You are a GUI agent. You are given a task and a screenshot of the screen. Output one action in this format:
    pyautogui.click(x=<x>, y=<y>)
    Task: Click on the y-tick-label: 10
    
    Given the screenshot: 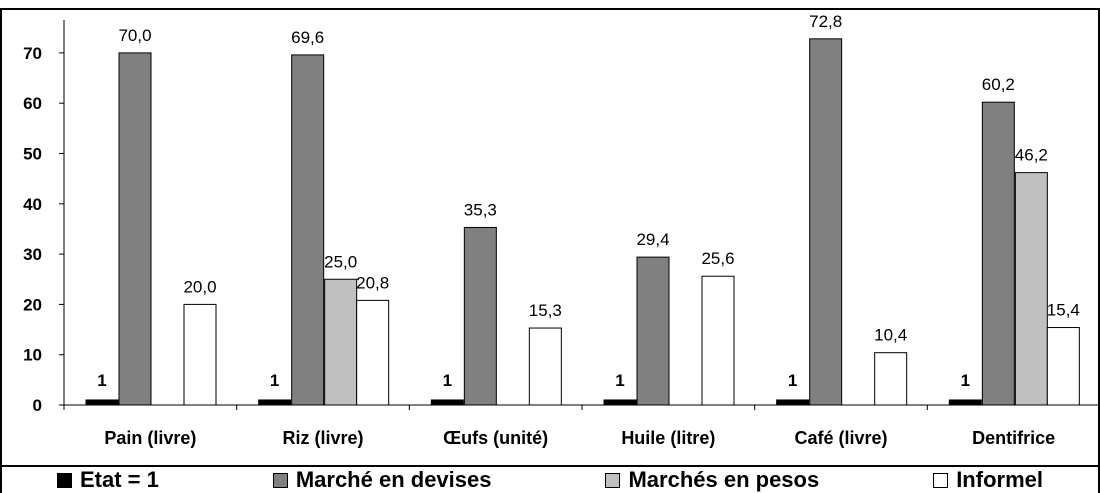 What is the action you would take?
    pyautogui.click(x=32, y=355)
    